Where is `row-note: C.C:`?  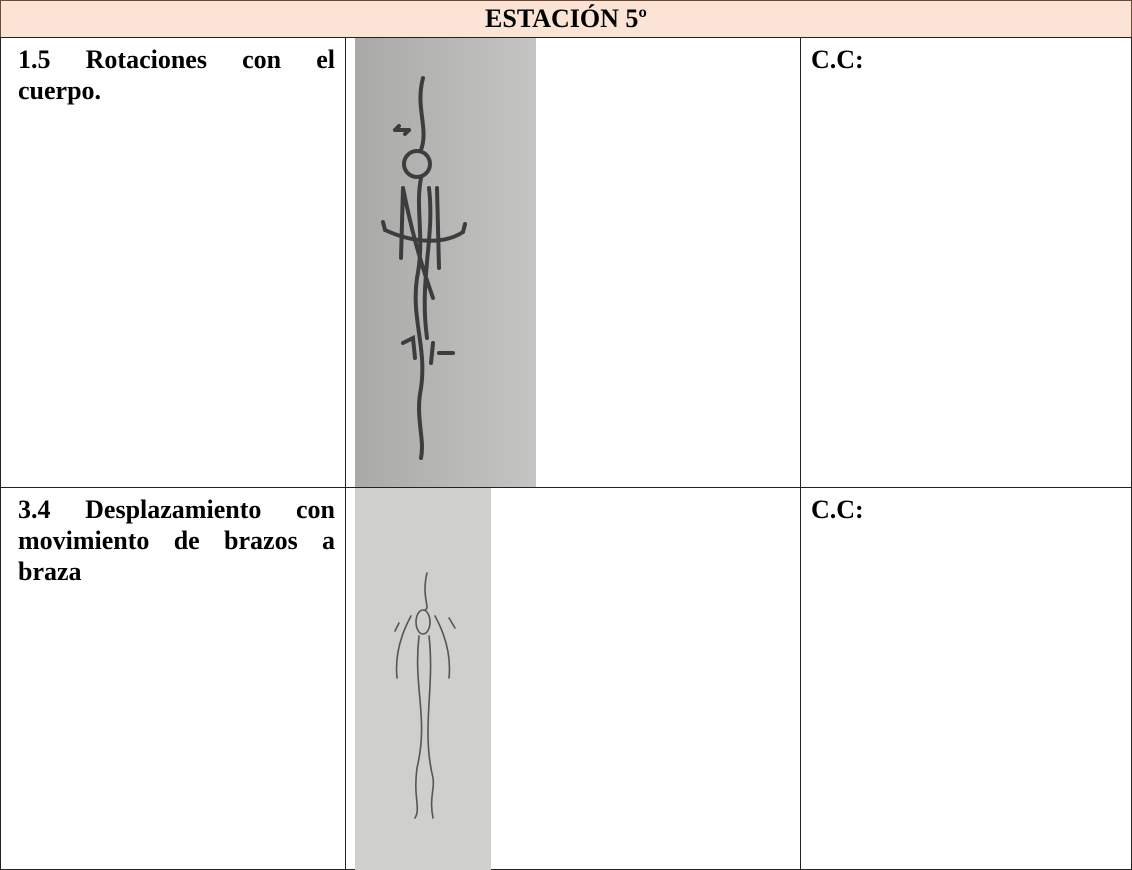
row-note: C.C: is located at coordinates (966, 678).